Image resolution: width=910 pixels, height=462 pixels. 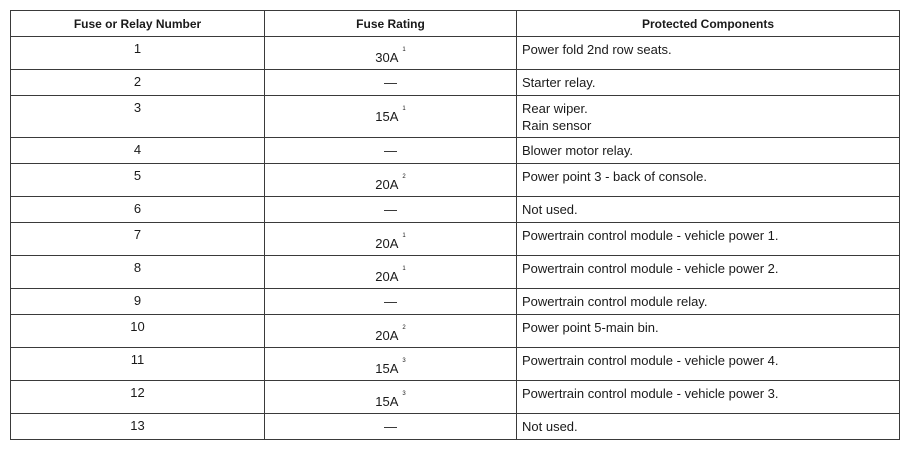 I want to click on component-line: Starter relay., so click(x=559, y=82).